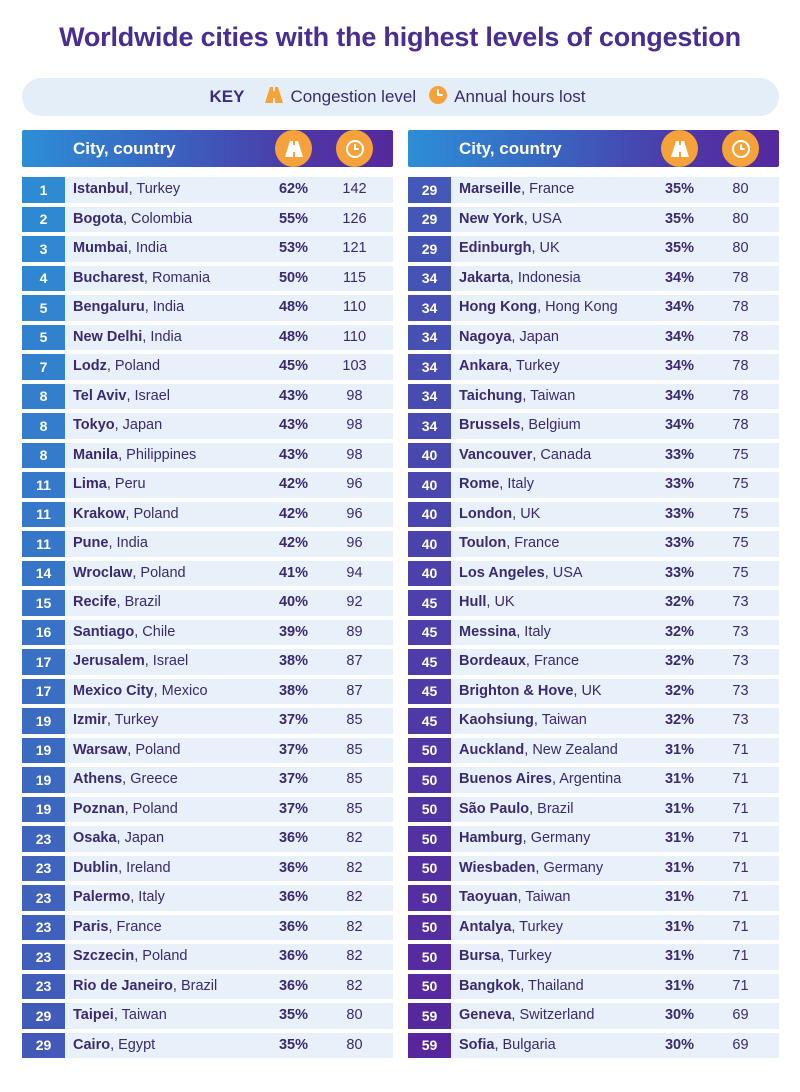 Image resolution: width=800 pixels, height=1092 pixels. What do you see at coordinates (593, 485) in the screenshot?
I see `table-row: 40 Rome, Italy 33% 75` at bounding box center [593, 485].